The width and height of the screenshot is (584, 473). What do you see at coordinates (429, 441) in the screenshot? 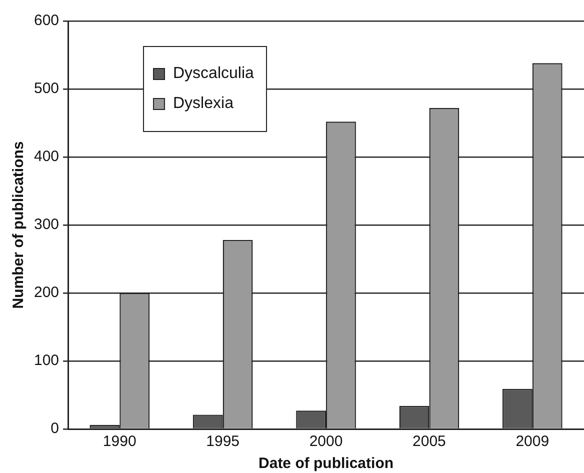
I see `x-tick-label: 2005` at bounding box center [429, 441].